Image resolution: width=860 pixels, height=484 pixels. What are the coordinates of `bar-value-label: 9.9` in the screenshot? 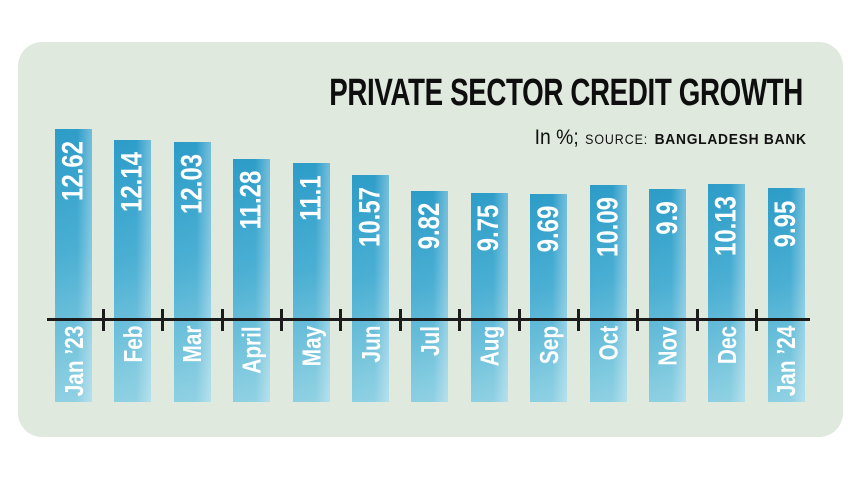 It's located at (667, 218).